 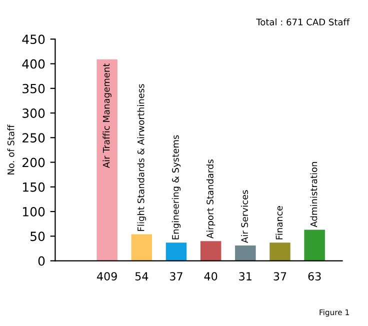 What do you see at coordinates (107, 276) in the screenshot?
I see `data-label: 409` at bounding box center [107, 276].